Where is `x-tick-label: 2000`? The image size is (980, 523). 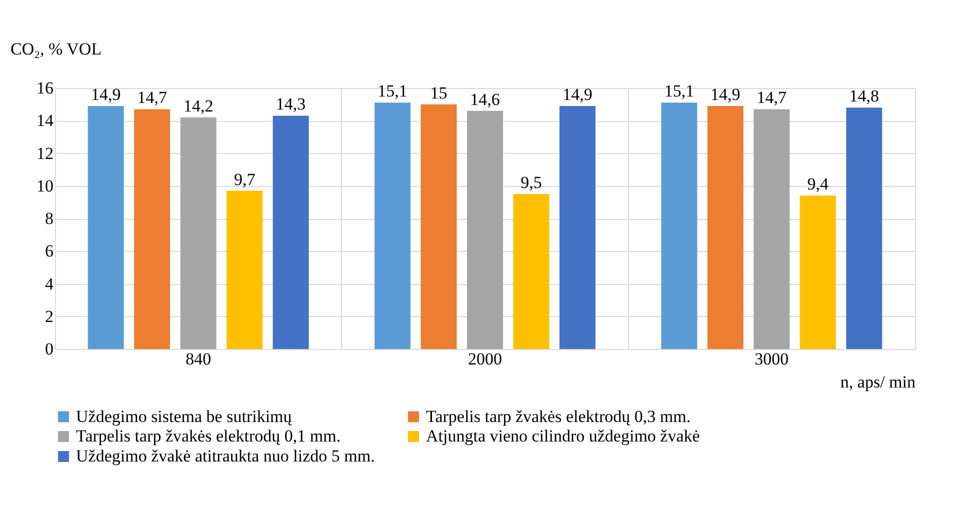 x-tick-label: 2000 is located at coordinates (485, 359).